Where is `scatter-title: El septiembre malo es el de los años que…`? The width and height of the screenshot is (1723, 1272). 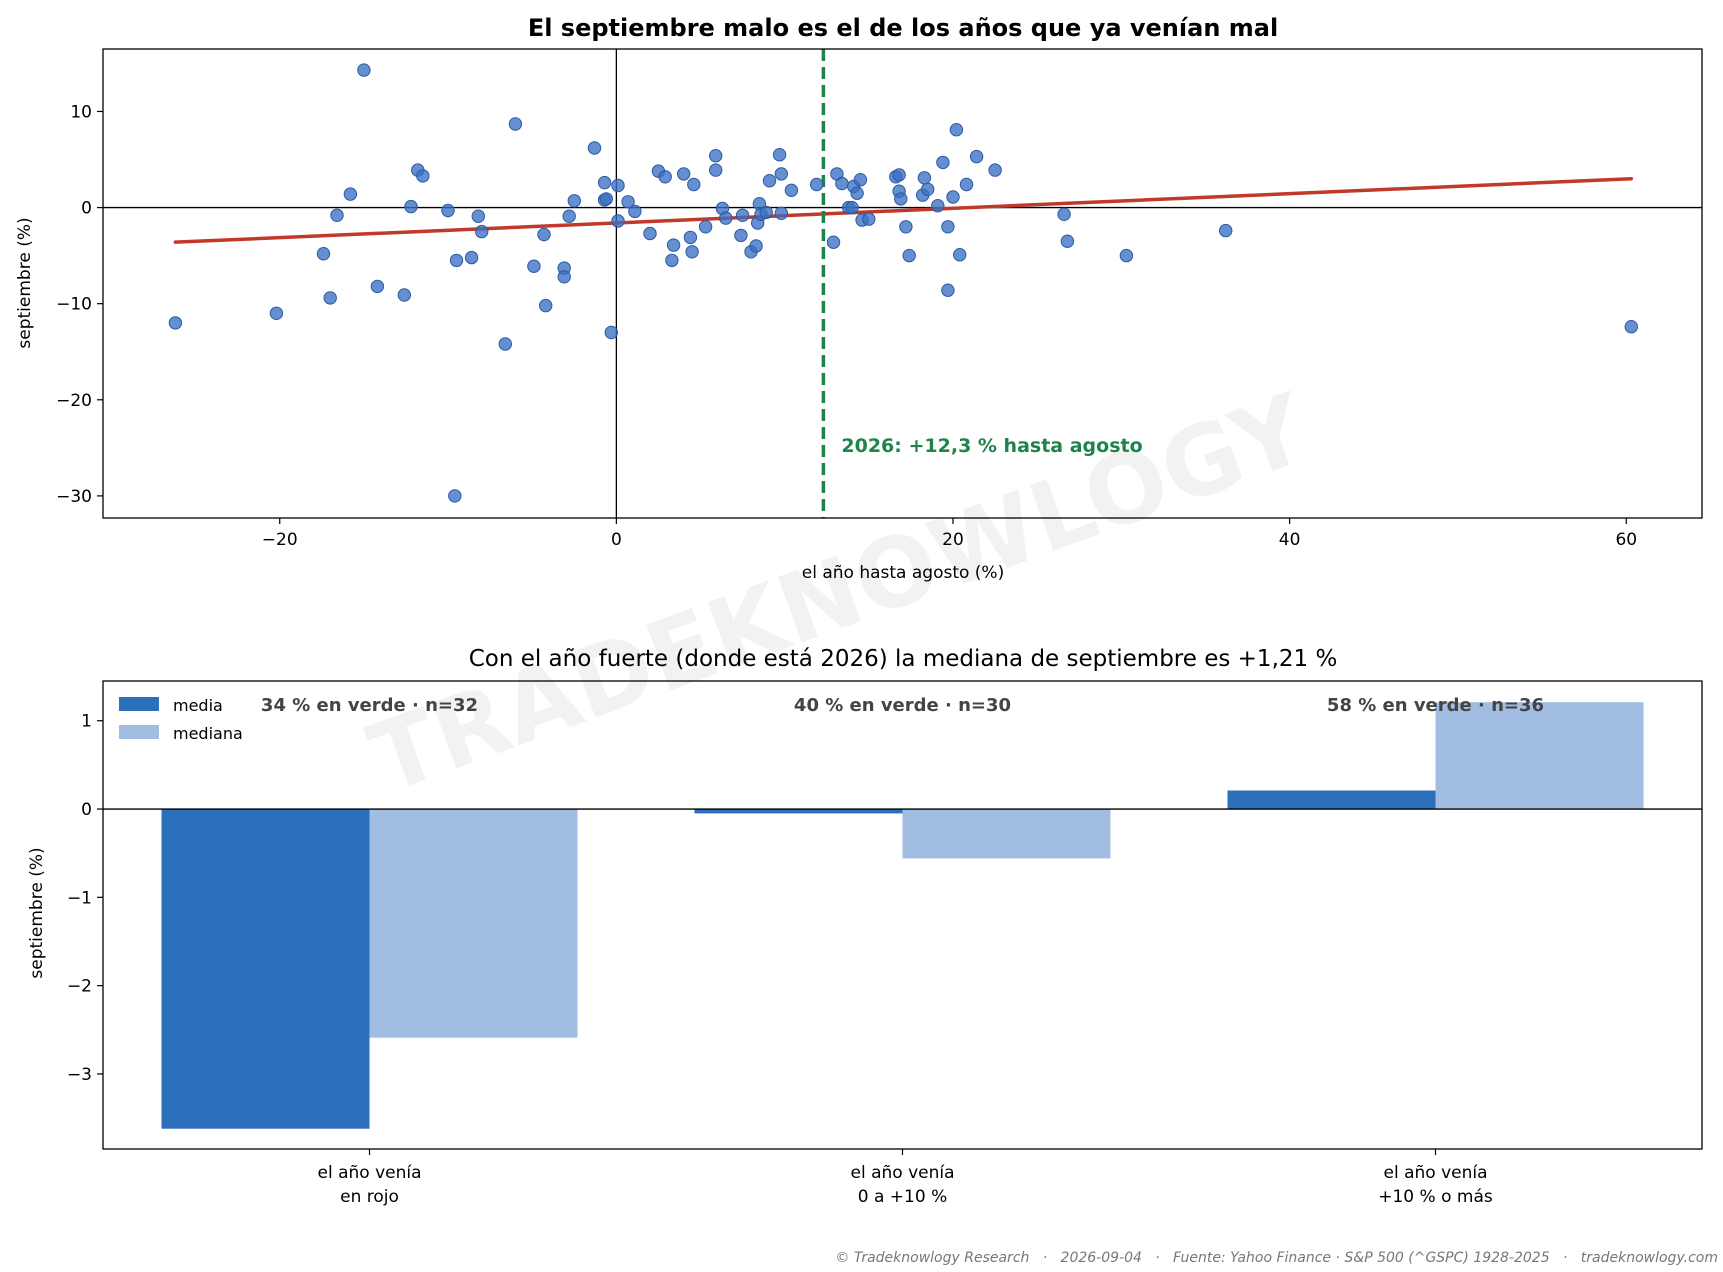
scatter-title: El septiembre malo es el de los años que… is located at coordinates (903, 28).